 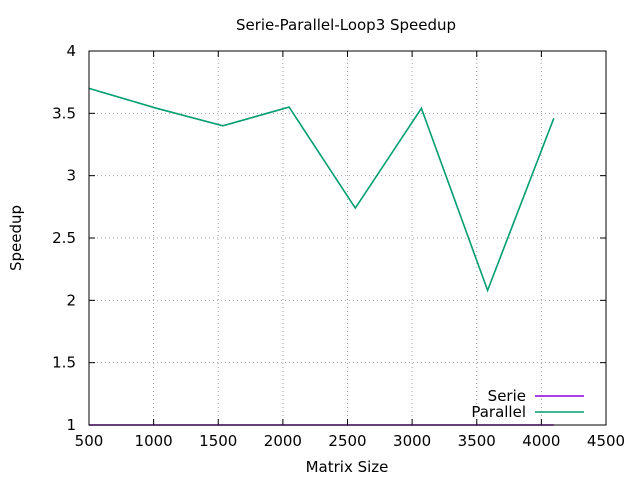 I want to click on y-axis-label: Speedup, so click(x=16, y=238).